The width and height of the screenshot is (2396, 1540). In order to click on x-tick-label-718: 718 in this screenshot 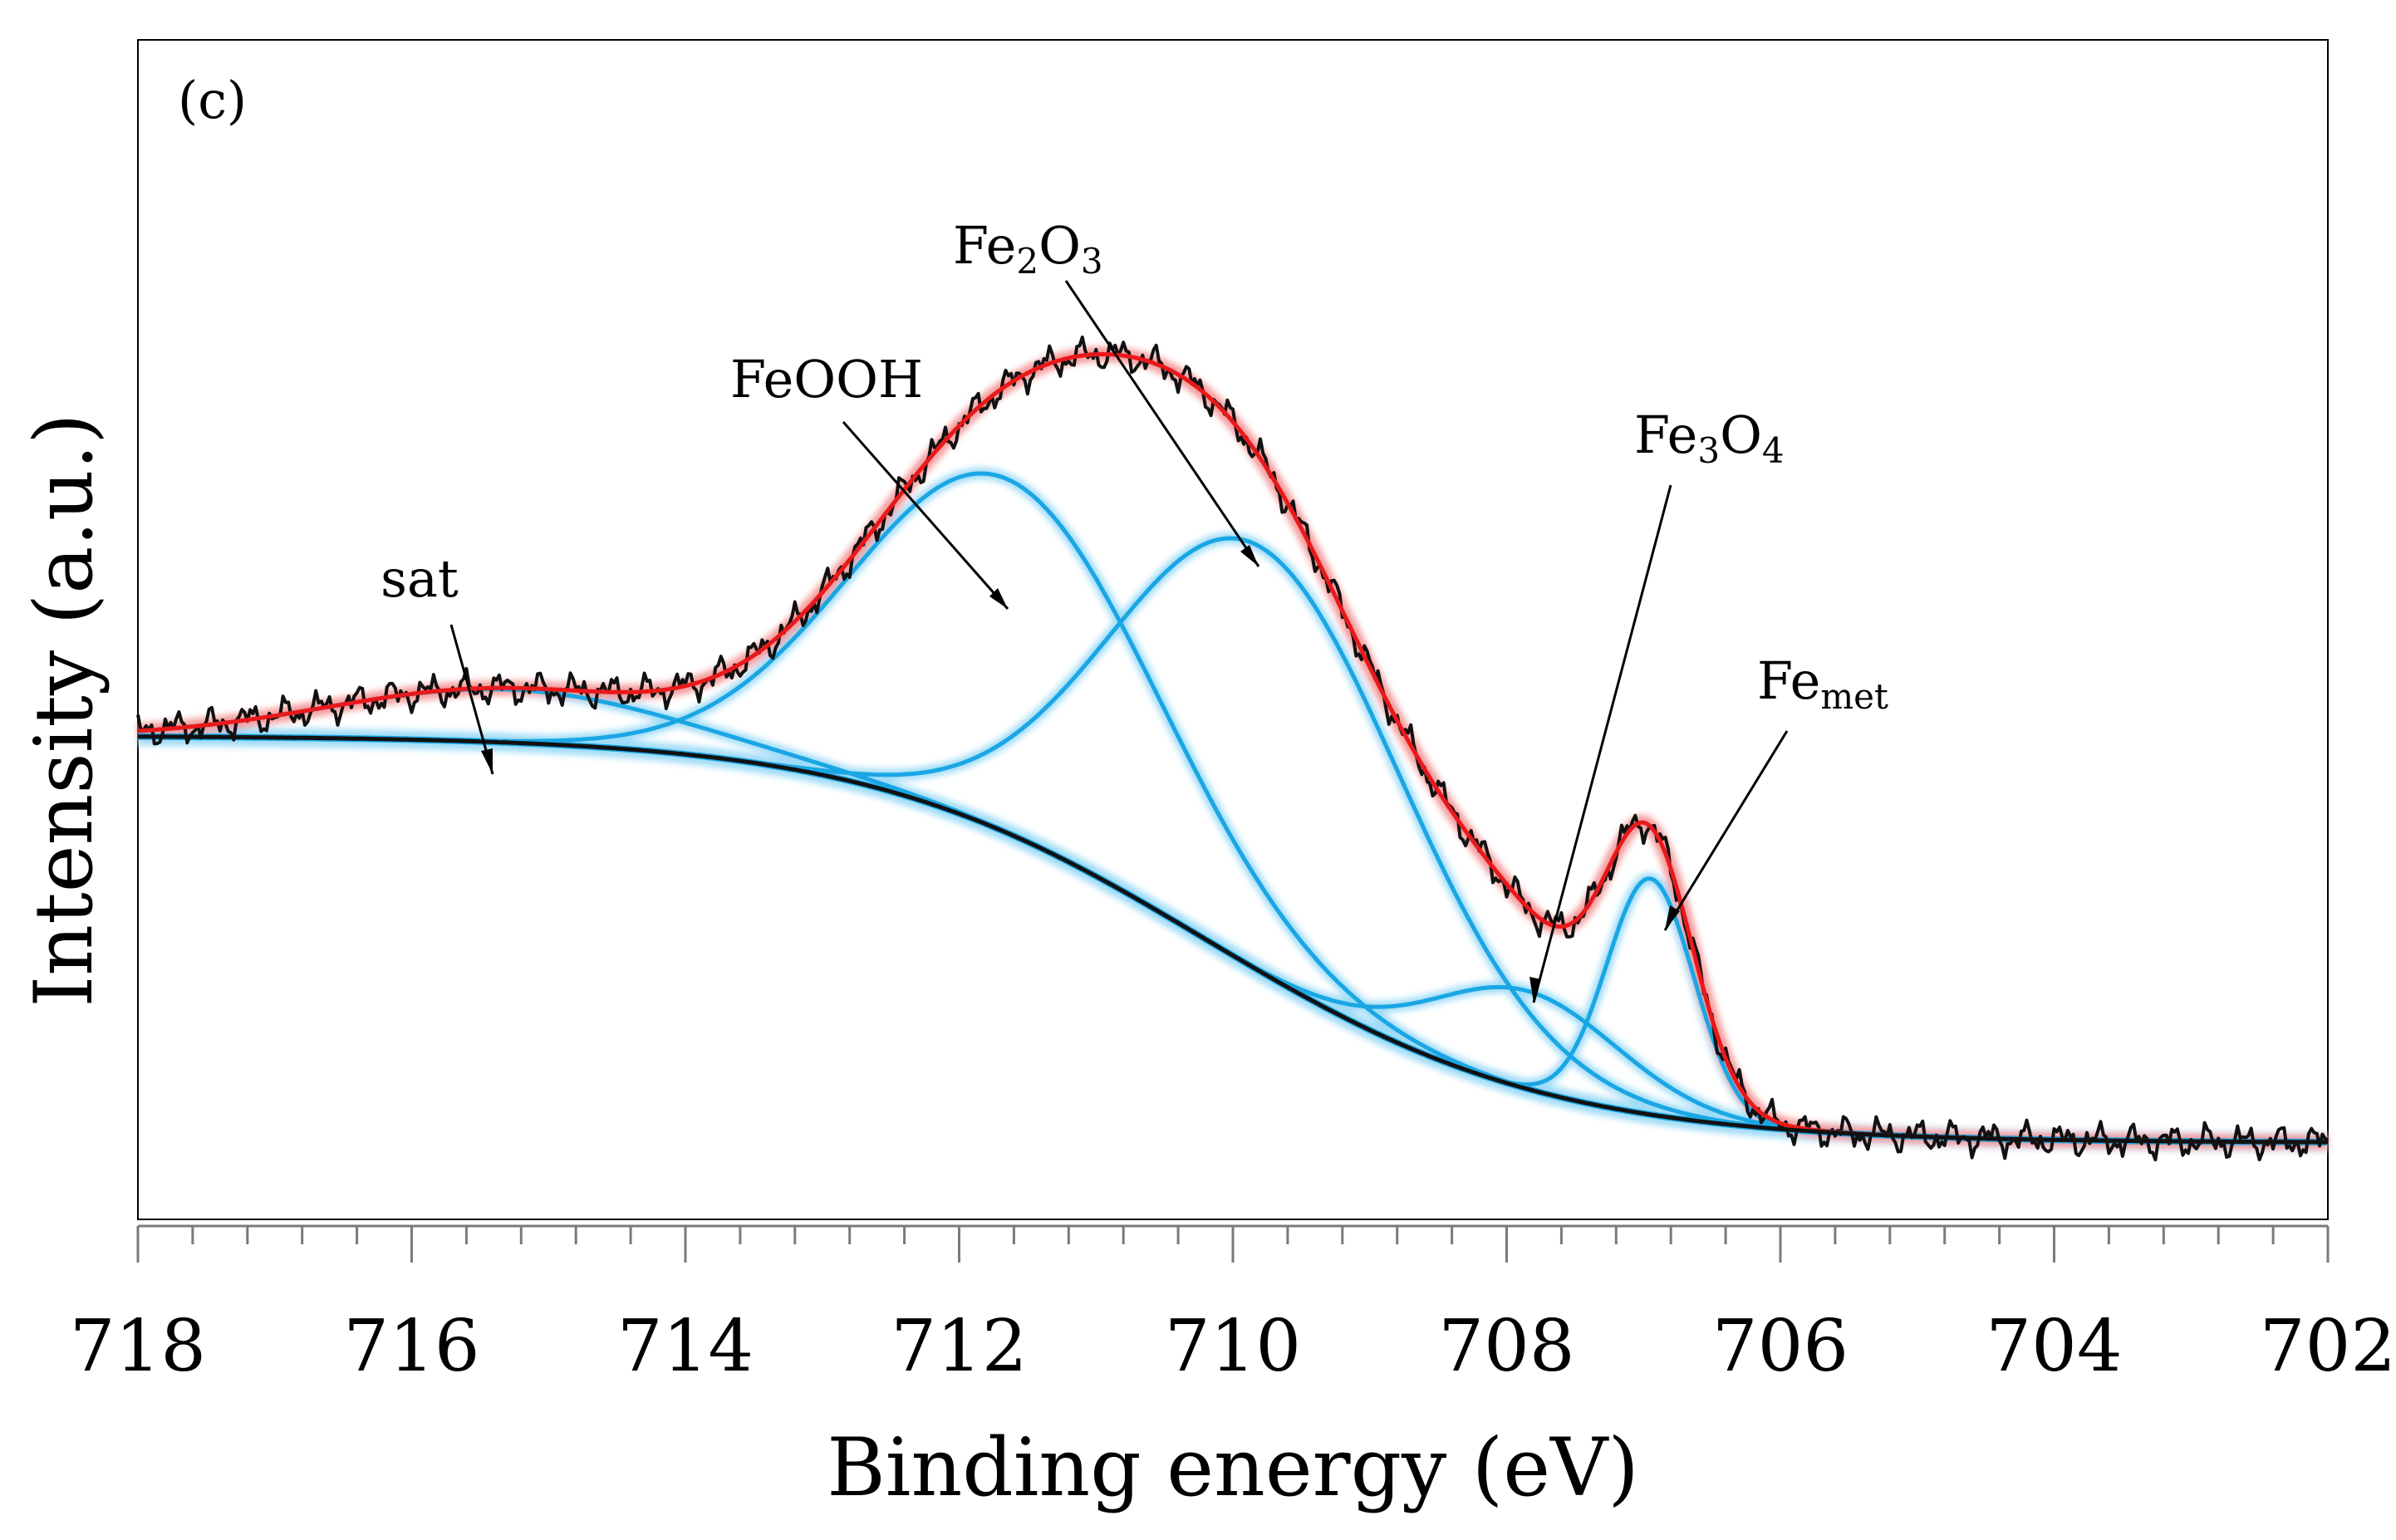, I will do `click(138, 1346)`.